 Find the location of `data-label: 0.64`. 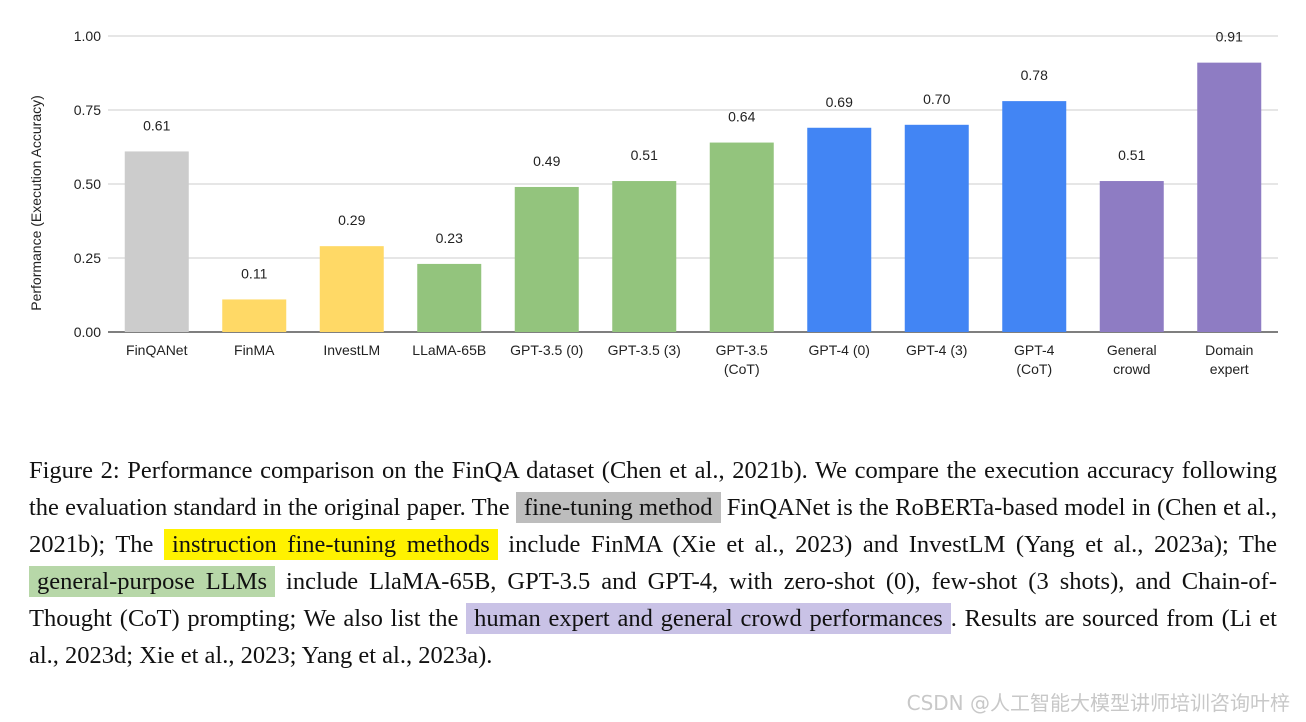

data-label: 0.64 is located at coordinates (741, 117).